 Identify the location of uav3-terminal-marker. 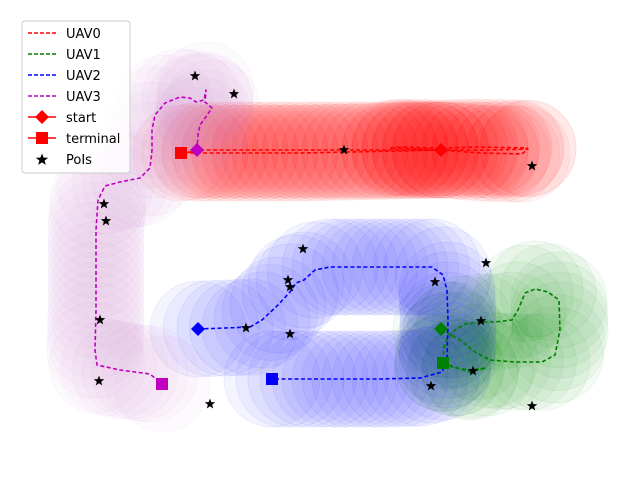
(162, 384).